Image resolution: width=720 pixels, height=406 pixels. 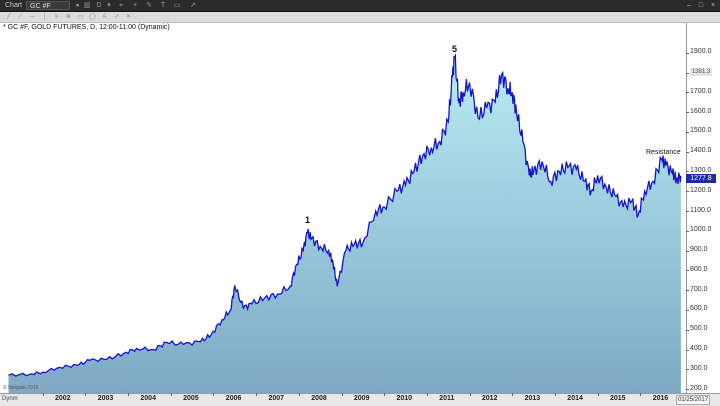 I want to click on last-price-tag: 1277.8, so click(x=701, y=178).